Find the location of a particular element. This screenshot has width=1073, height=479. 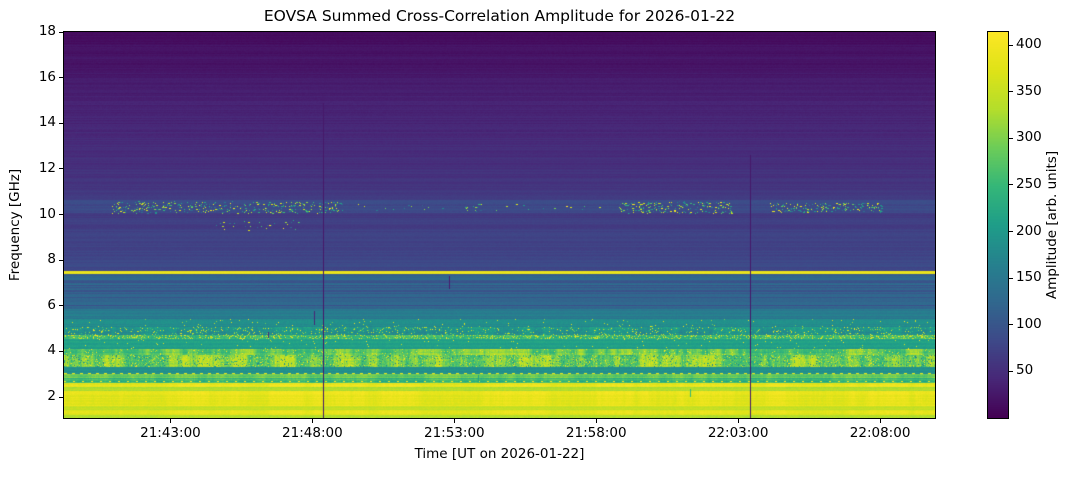

y-tick-label: 16 is located at coordinates (47, 76).